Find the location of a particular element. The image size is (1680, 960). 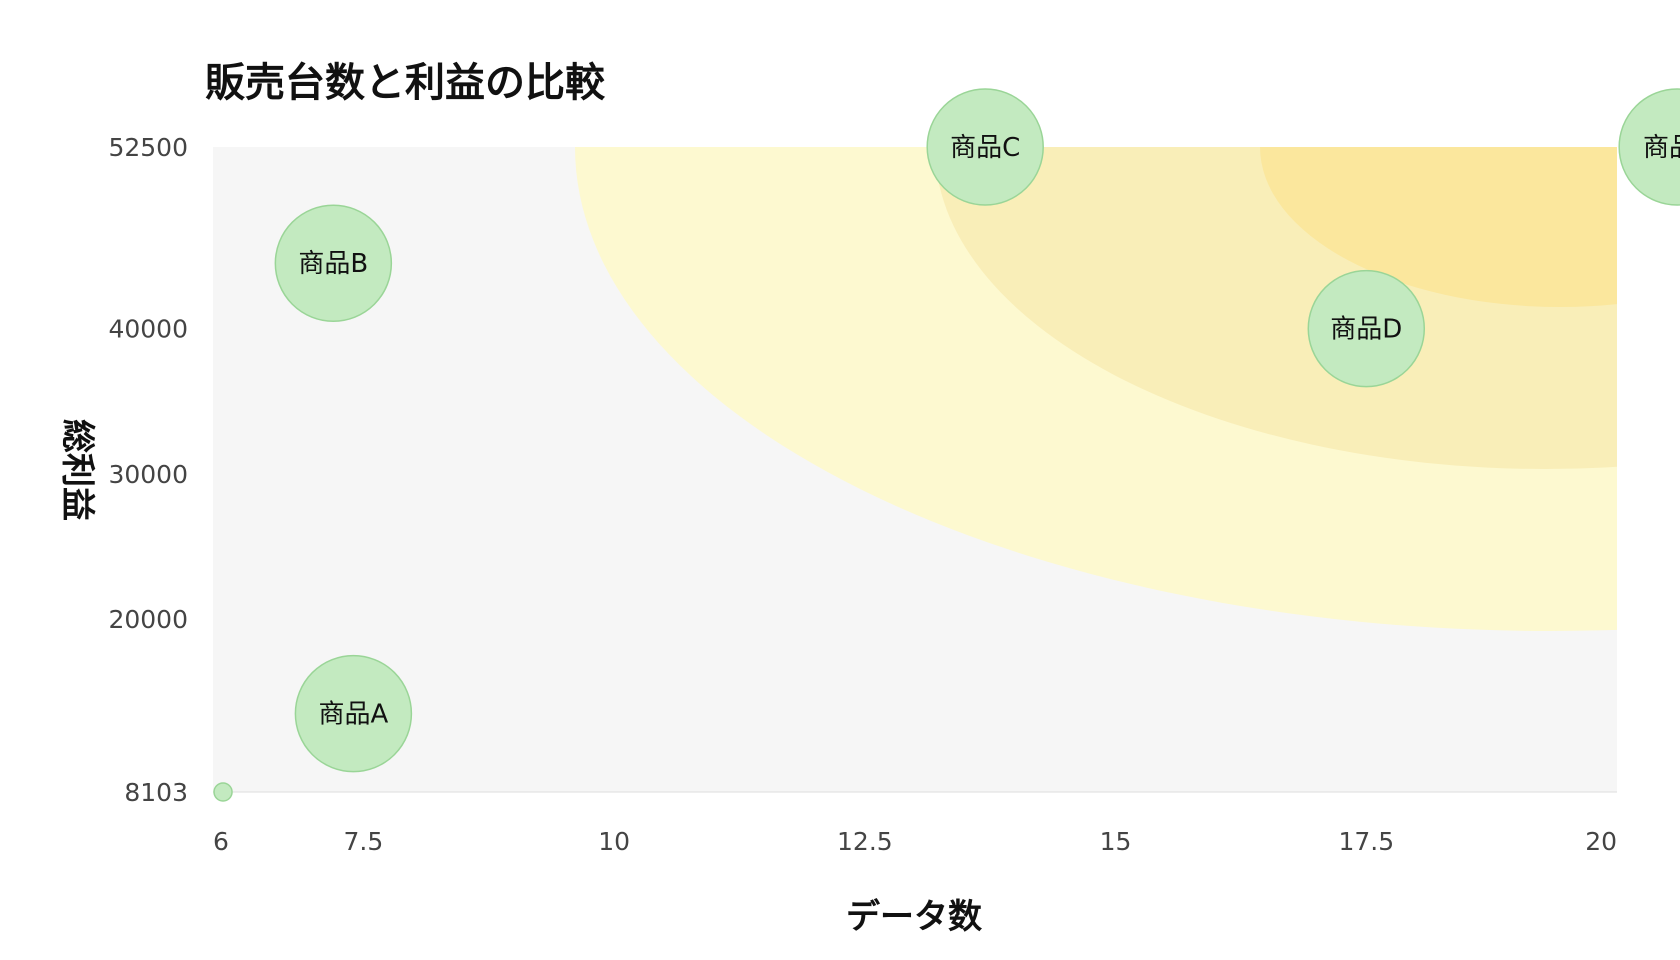

y-tick-label: 52500 is located at coordinates (148, 147).